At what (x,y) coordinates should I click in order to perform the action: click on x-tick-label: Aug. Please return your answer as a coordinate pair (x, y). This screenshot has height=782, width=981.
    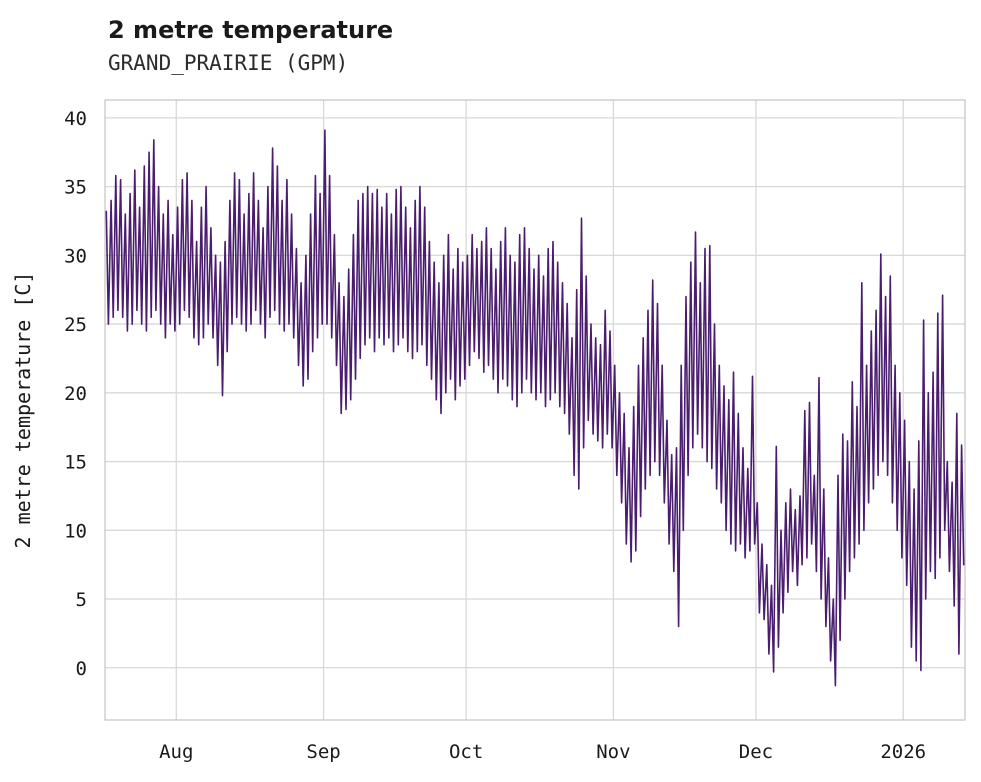
    Looking at the image, I should click on (176, 752).